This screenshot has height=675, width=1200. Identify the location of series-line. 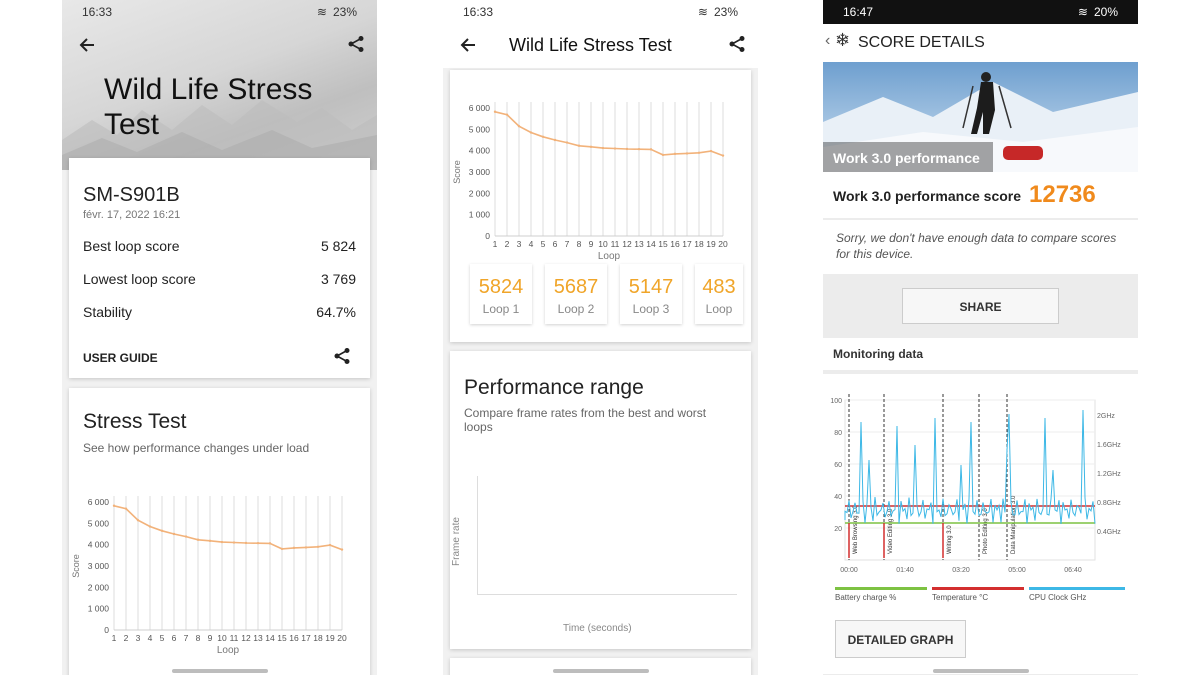
(609, 134).